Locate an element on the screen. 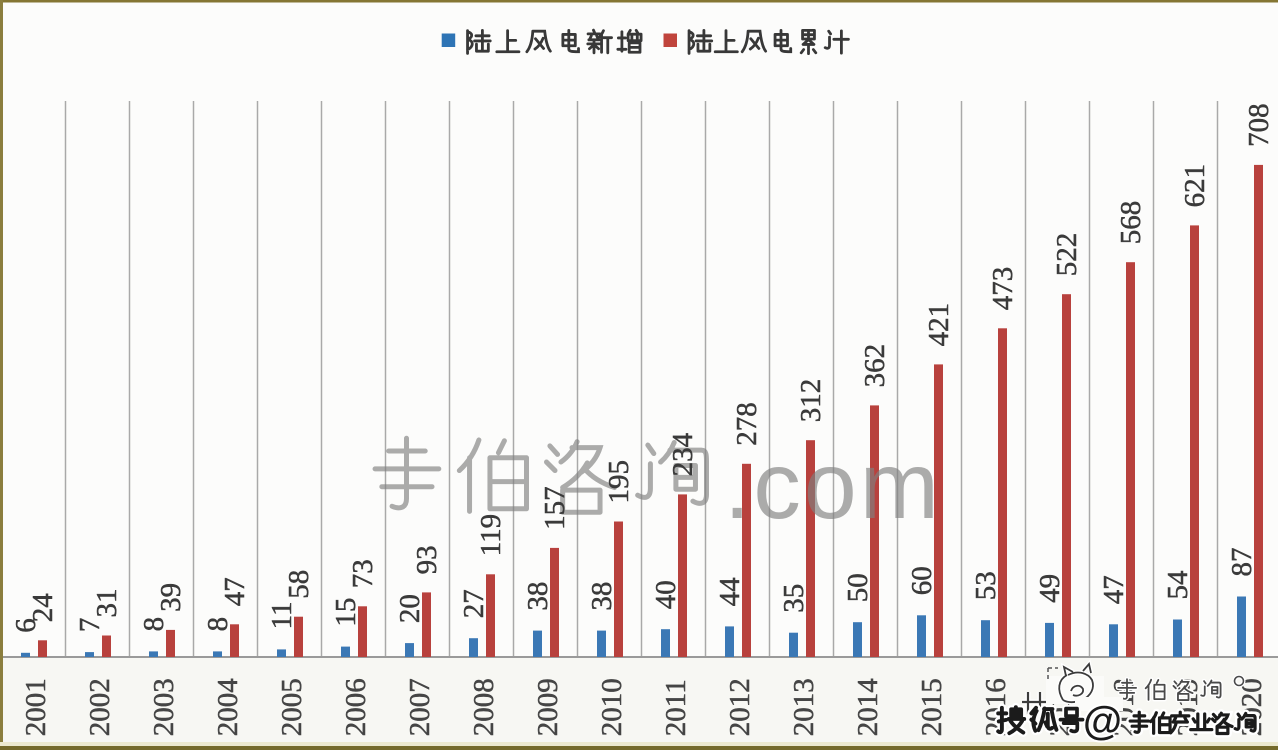 The image size is (1278, 750). svg-text: 54 is located at coordinates (1178, 585).